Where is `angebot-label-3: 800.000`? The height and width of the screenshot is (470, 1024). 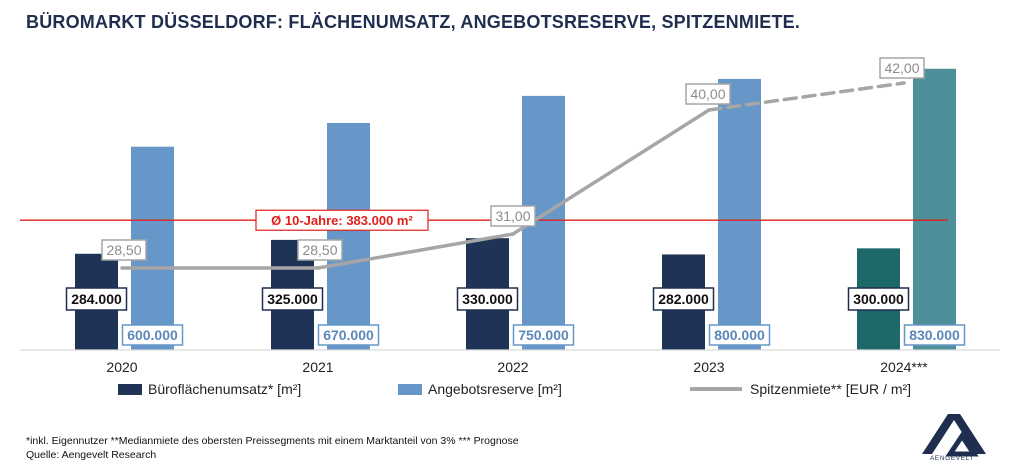 angebot-label-3: 800.000 is located at coordinates (739, 335).